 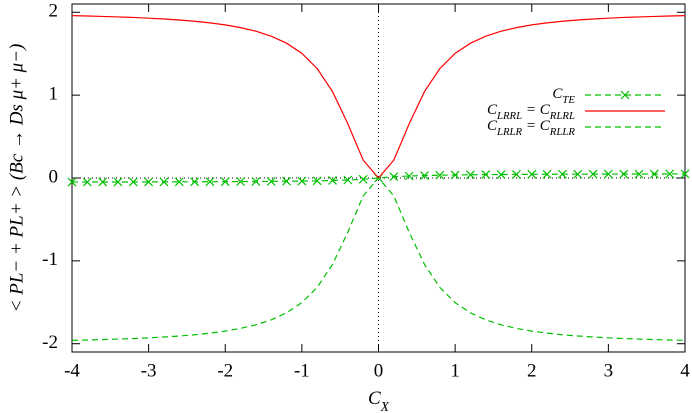 I want to click on x-tick-label: -3, so click(x=149, y=370).